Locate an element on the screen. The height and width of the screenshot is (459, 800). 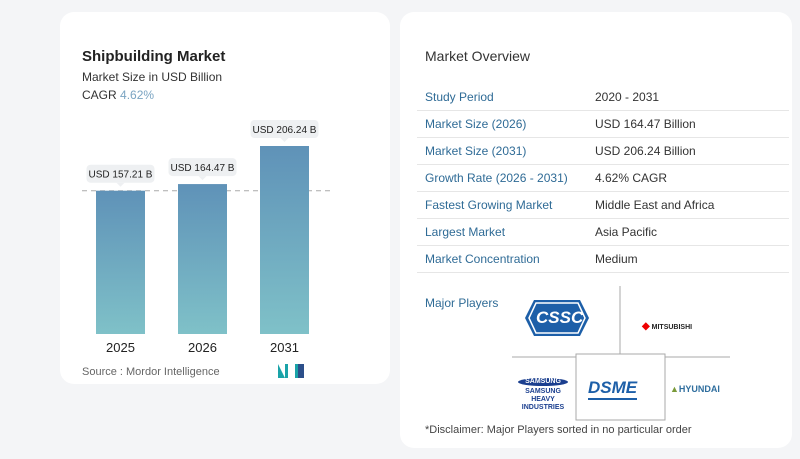
overview-row: Market Concentration Medium is located at coordinates (603, 259).